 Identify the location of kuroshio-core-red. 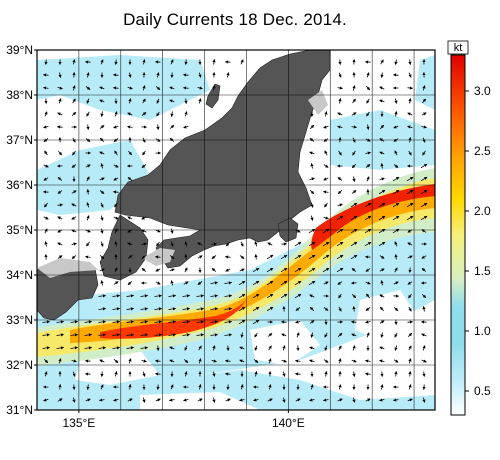
(173, 319).